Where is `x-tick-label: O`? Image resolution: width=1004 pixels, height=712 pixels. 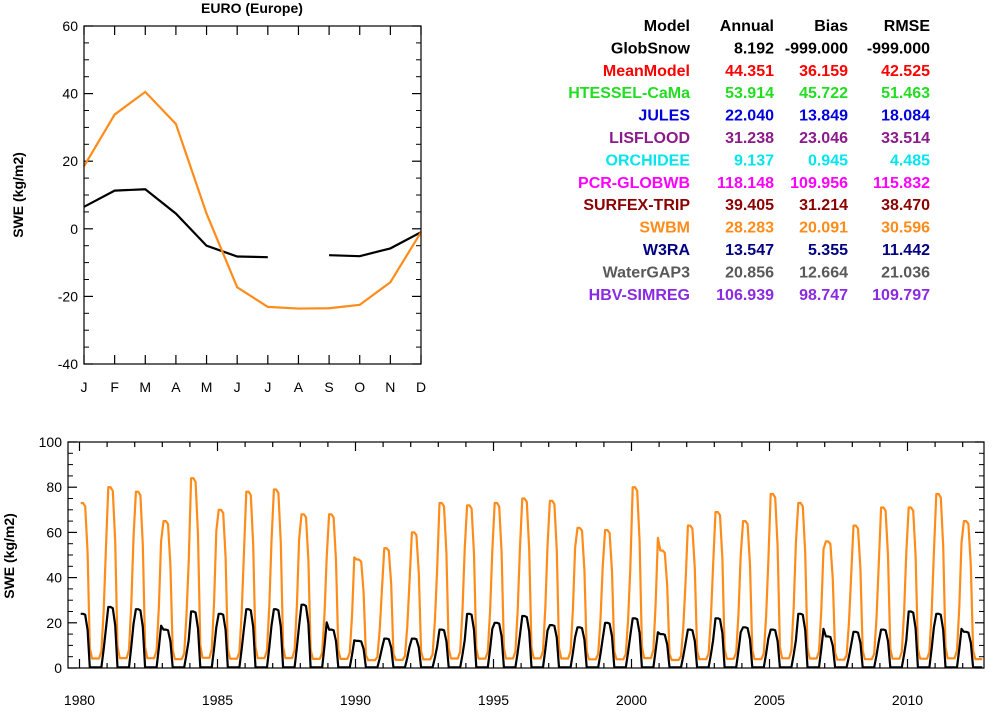
x-tick-label: O is located at coordinates (359, 387).